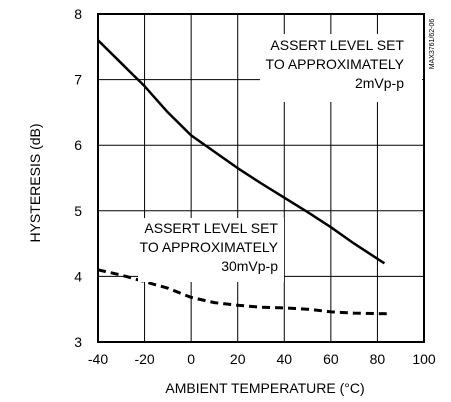  Describe the element at coordinates (78, 145) in the screenshot. I see `y-tick-label: 6` at that location.